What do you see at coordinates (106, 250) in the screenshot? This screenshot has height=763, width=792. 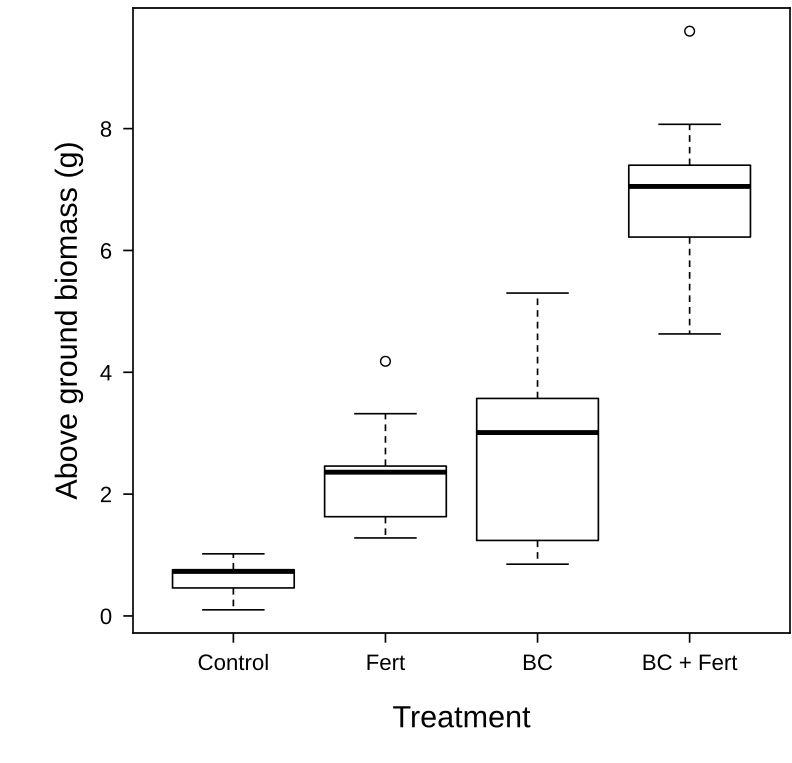 I see `y-tick-label: 6` at bounding box center [106, 250].